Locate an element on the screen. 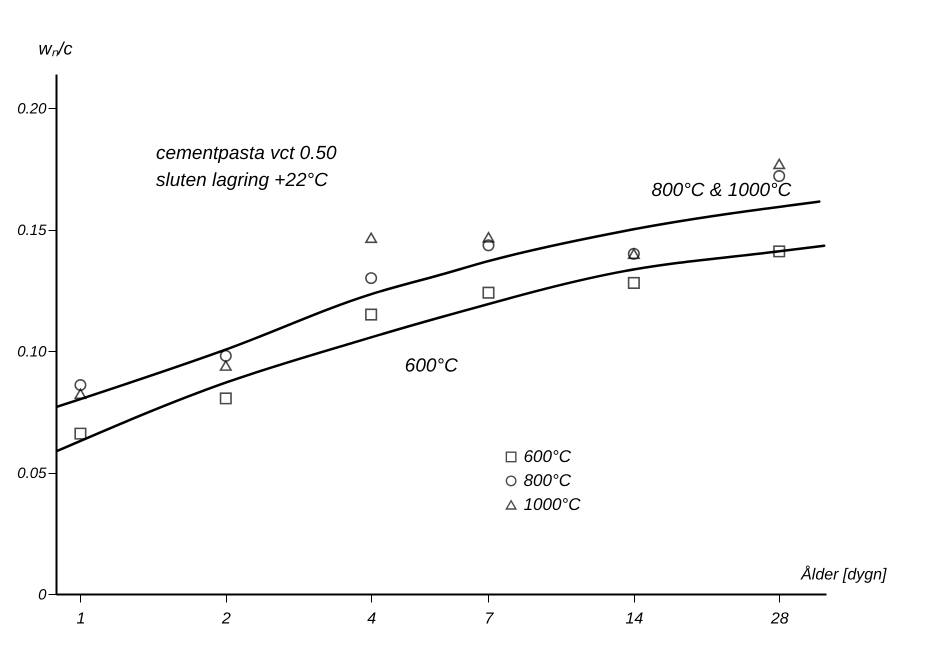  x-tick-label: 14 is located at coordinates (634, 619).